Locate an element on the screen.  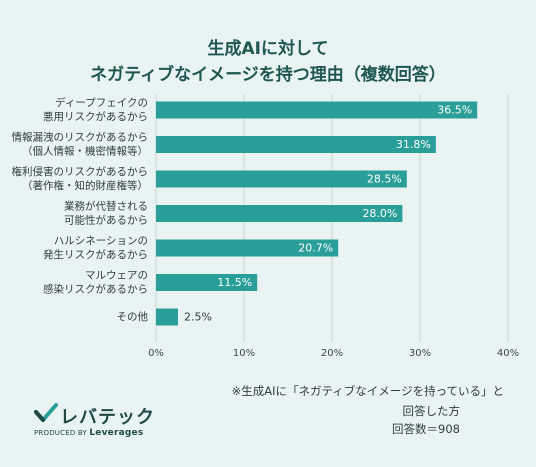
x-tick-label: 30% is located at coordinates (420, 353).